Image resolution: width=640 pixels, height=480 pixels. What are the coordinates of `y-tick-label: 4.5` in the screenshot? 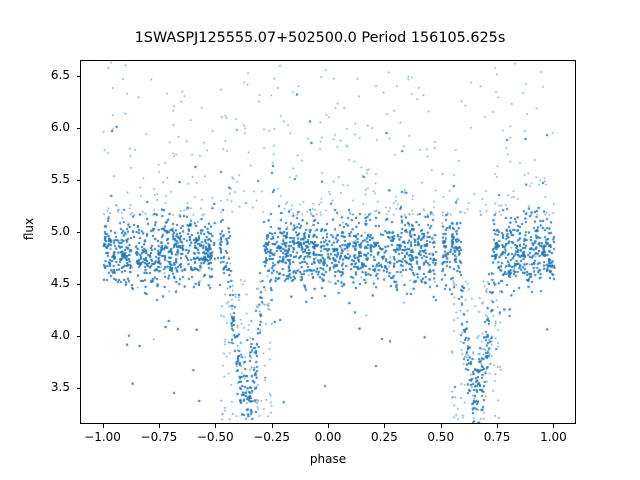 It's located at (60, 282).